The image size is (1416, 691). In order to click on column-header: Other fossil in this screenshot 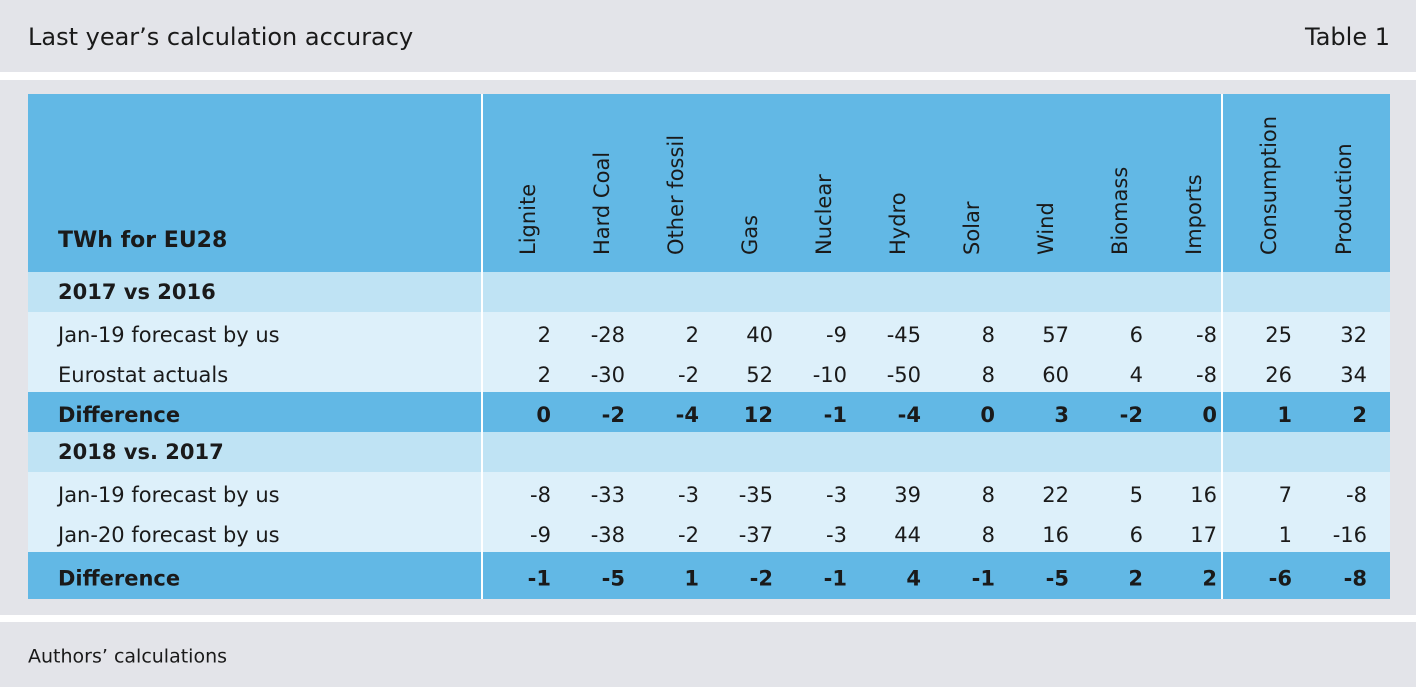, I will do `click(676, 195)`.